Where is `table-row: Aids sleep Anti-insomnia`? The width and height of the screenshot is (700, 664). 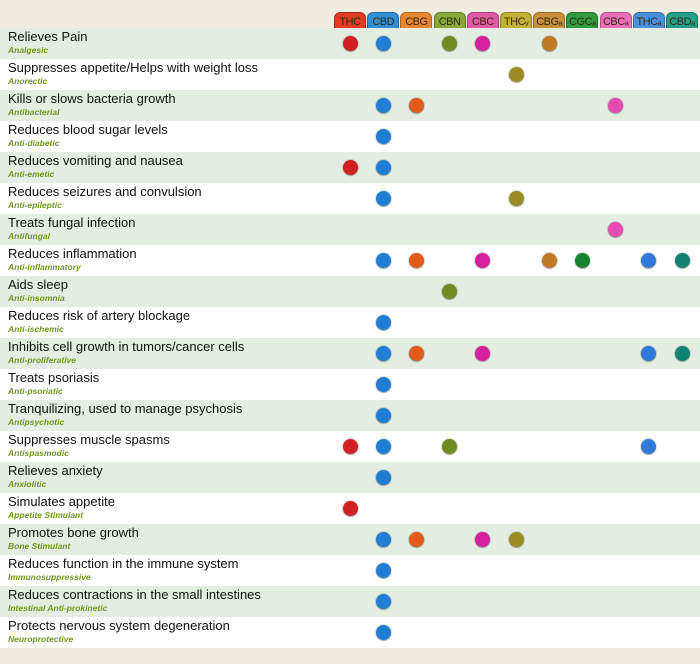 table-row: Aids sleep Anti-insomnia is located at coordinates (350, 291).